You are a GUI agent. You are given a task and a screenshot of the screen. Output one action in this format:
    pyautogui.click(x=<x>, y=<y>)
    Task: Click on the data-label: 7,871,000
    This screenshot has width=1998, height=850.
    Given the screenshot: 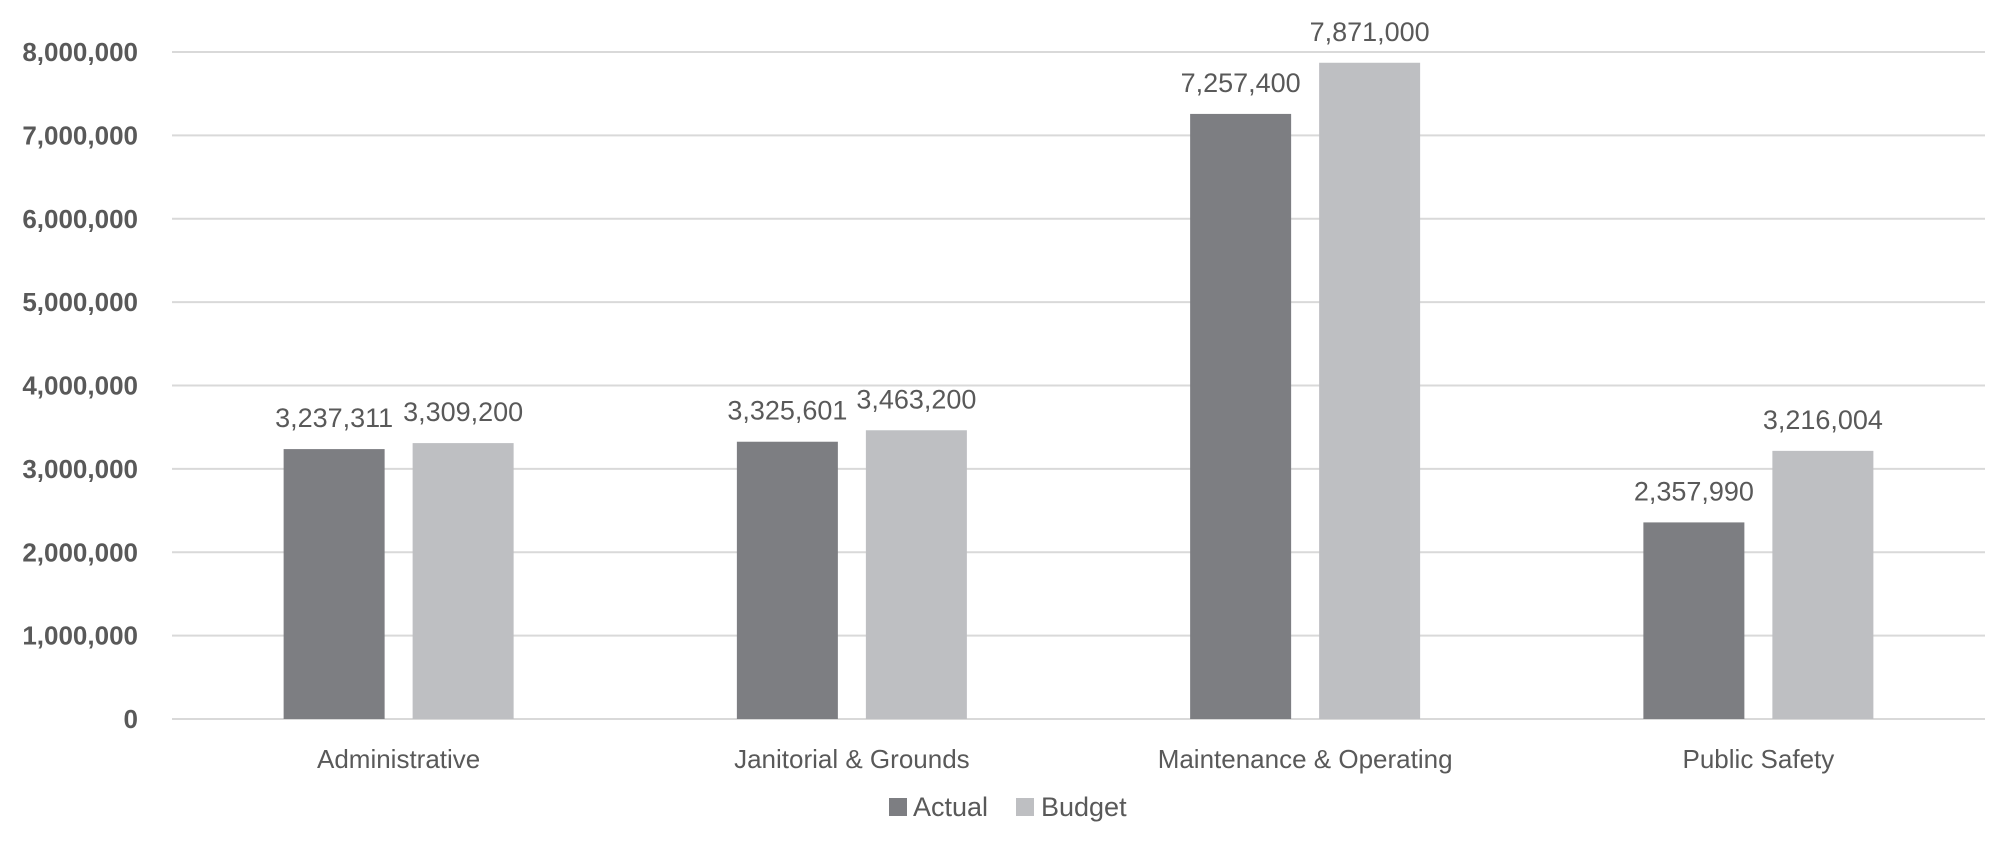 What is the action you would take?
    pyautogui.click(x=1370, y=32)
    